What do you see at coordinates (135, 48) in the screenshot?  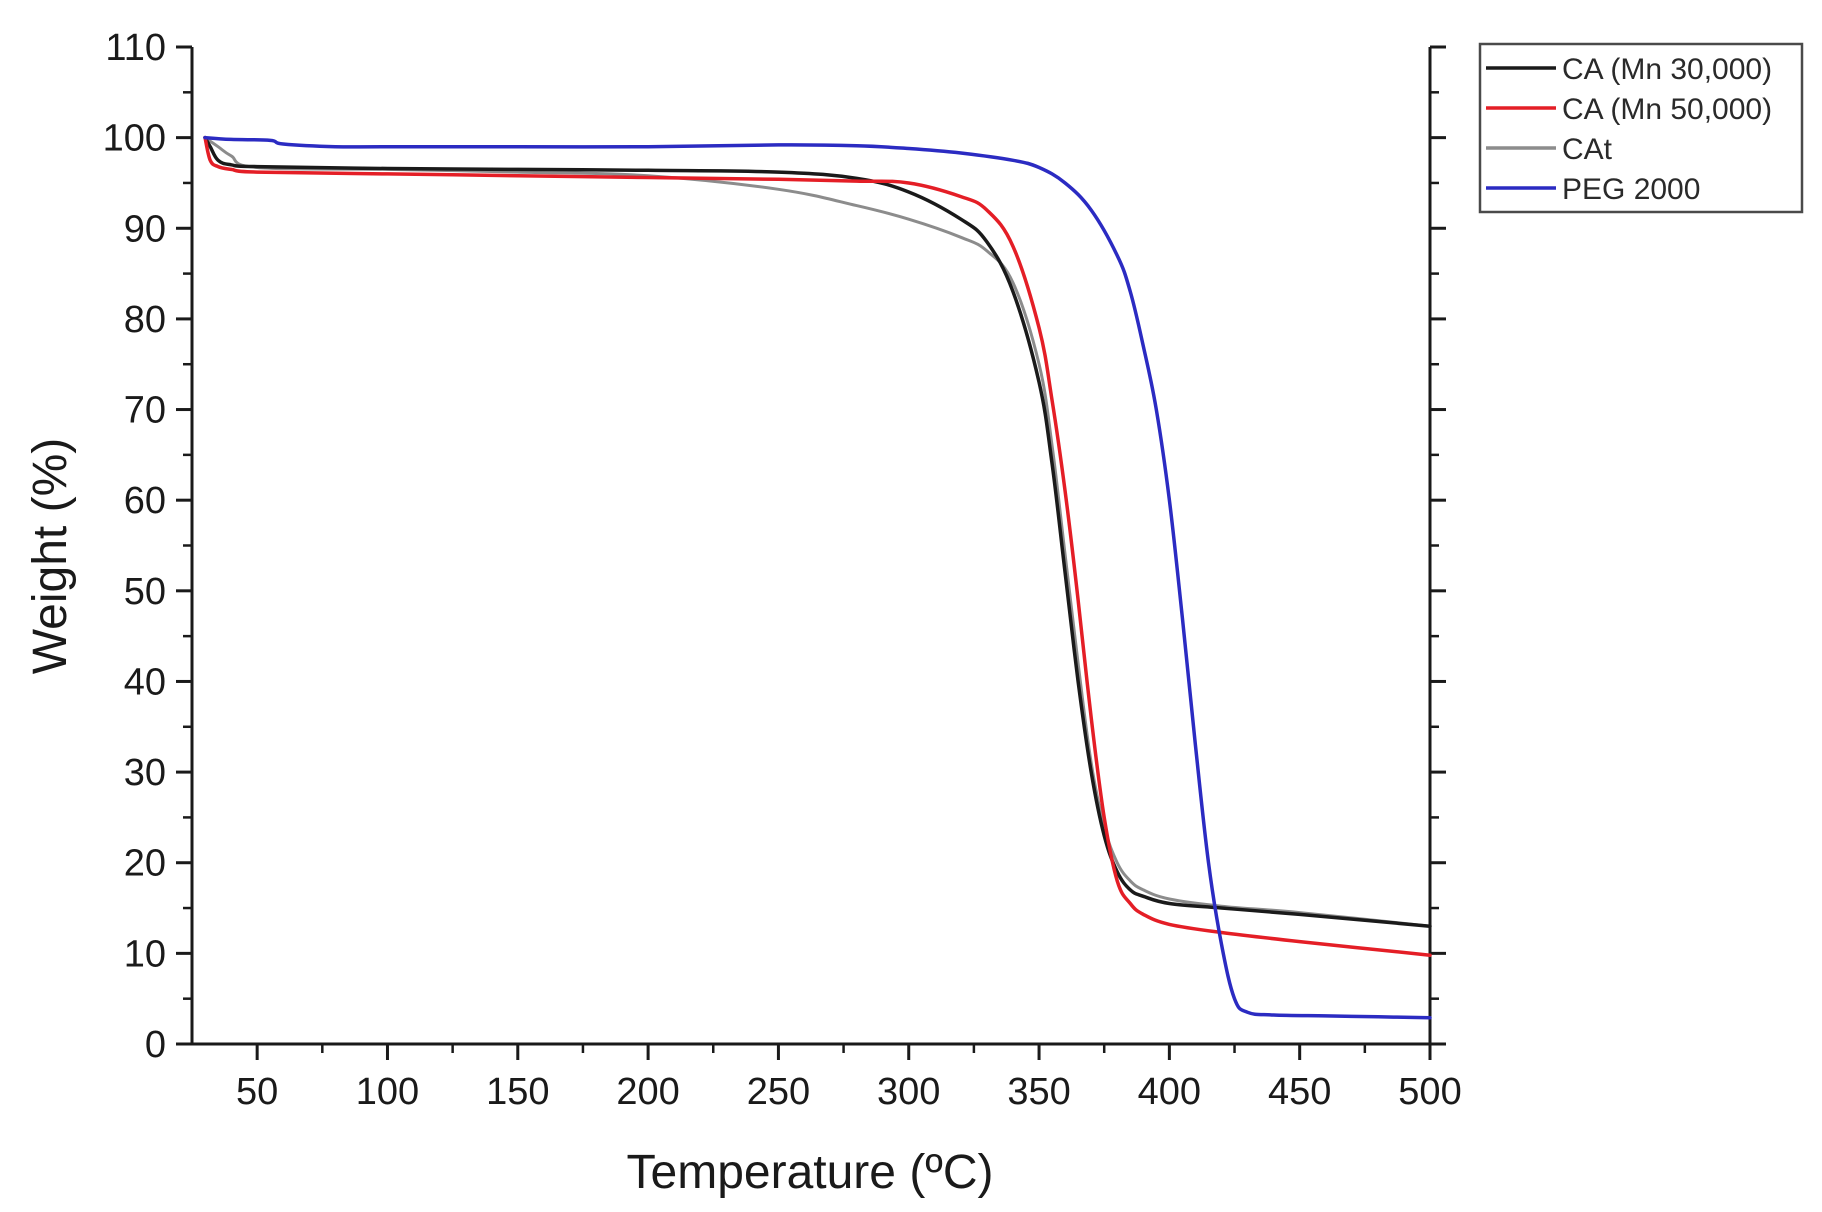 I see `y-tick-label: 110` at bounding box center [135, 48].